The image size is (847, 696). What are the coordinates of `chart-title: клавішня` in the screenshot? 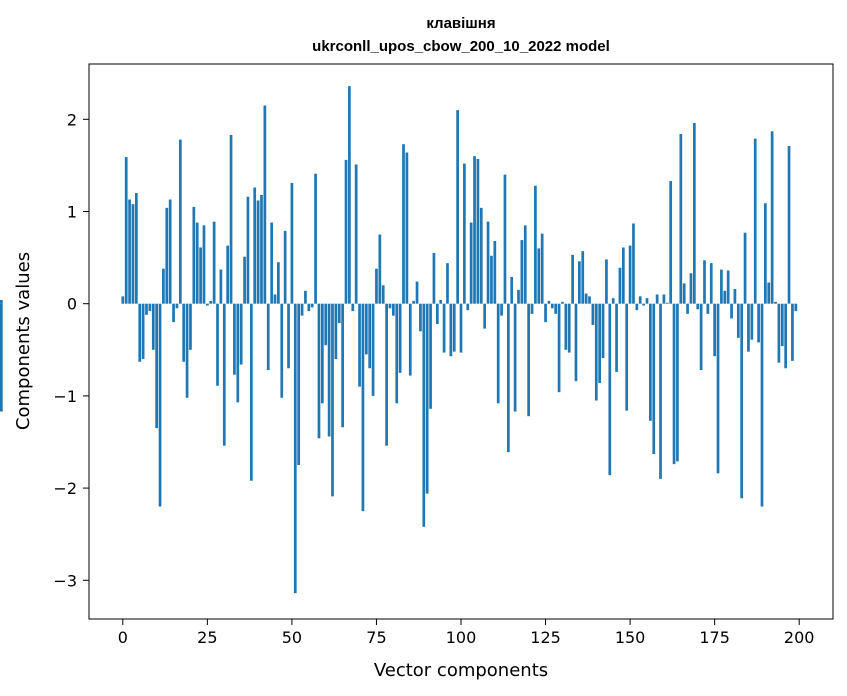 It's located at (460, 23).